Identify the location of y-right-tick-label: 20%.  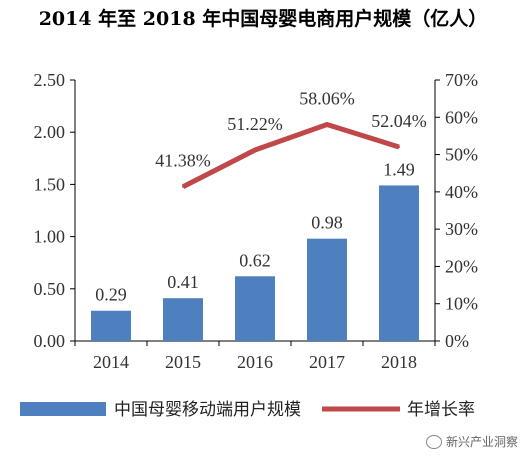
(461, 266).